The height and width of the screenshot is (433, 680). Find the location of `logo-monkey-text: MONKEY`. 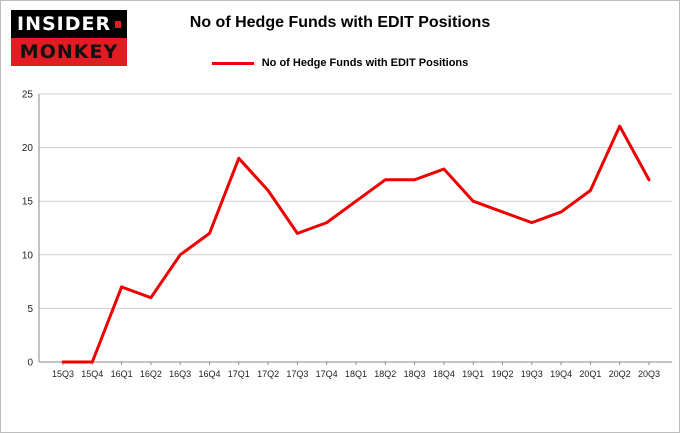

logo-monkey-text: MONKEY is located at coordinates (69, 52).